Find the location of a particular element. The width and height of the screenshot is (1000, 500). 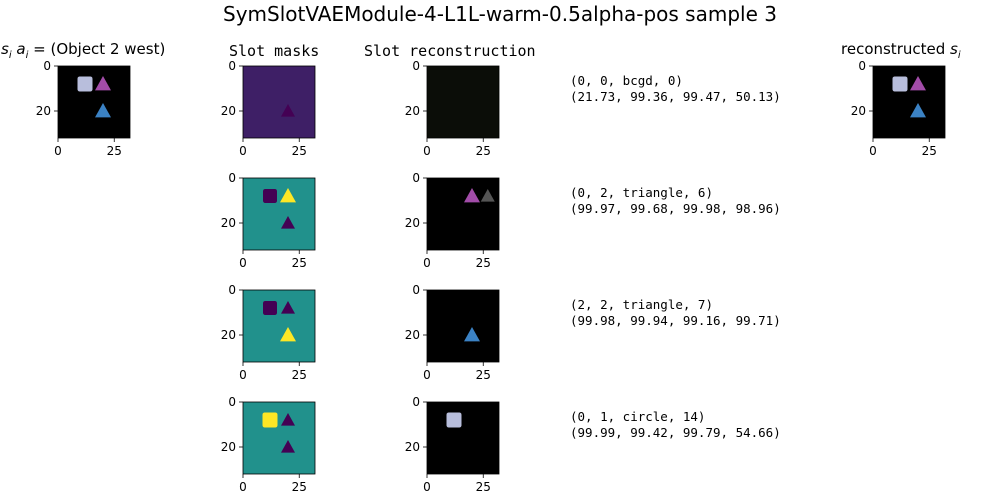

recon-3-ytick-label-1: 20 is located at coordinates (412, 335).